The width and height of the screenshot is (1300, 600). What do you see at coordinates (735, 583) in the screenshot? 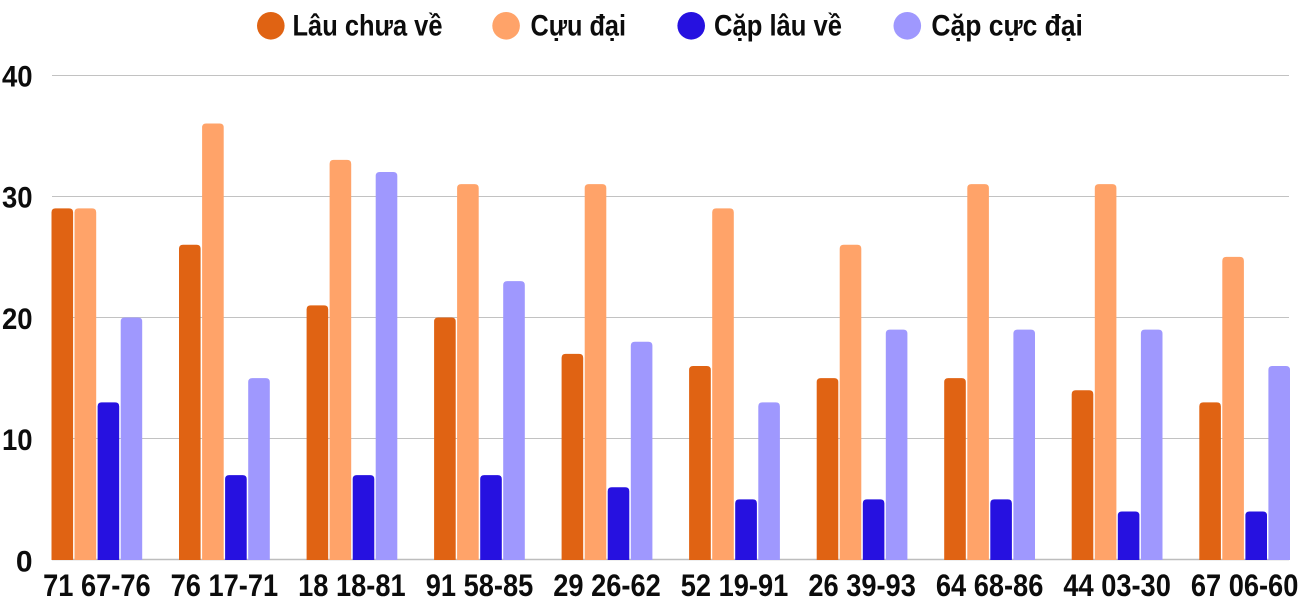
I see `svg-text: 52 19-91` at bounding box center [735, 583].